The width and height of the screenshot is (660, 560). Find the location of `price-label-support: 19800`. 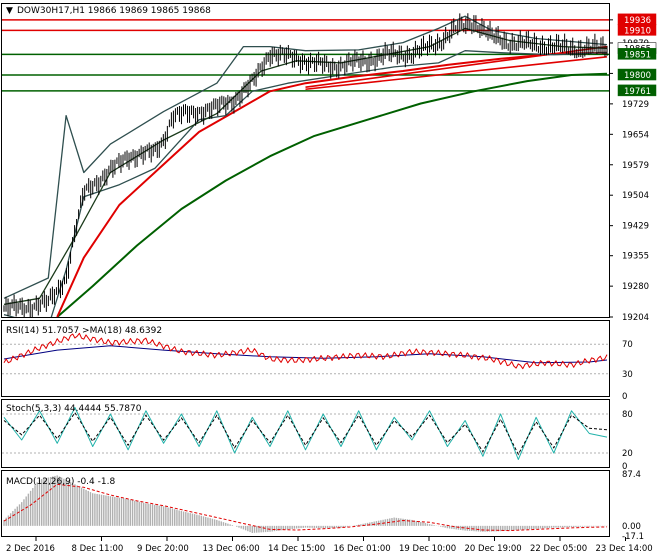

price-label-support: 19800 is located at coordinates (637, 76).